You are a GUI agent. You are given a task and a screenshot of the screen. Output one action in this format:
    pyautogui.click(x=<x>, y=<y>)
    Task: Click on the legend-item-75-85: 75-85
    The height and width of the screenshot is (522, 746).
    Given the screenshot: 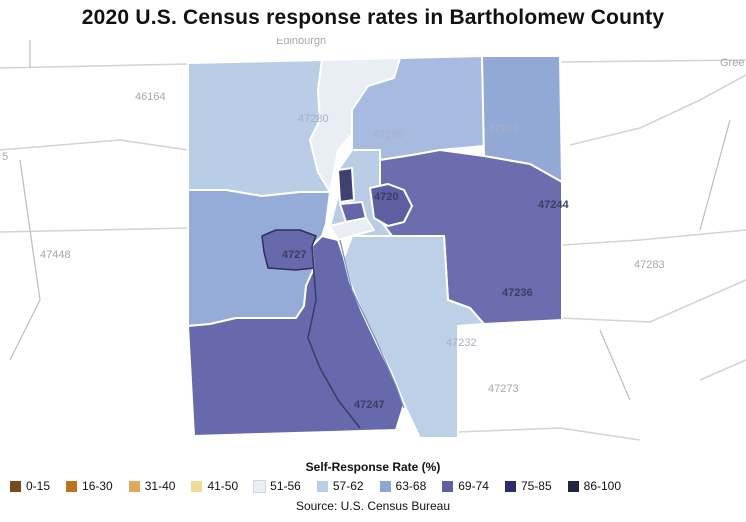 What is the action you would take?
    pyautogui.click(x=528, y=486)
    